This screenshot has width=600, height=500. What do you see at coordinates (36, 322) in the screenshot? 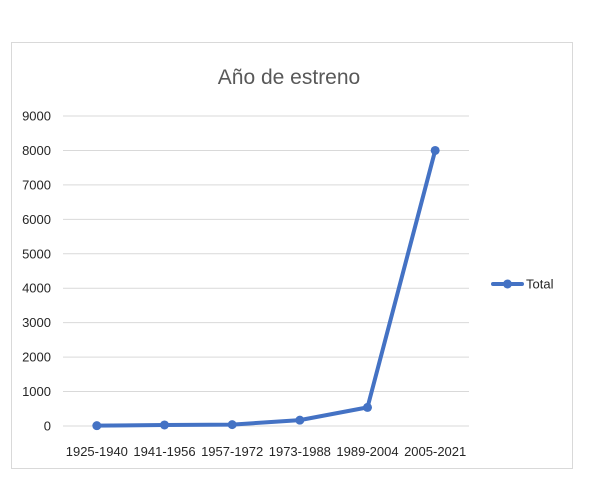
I see `y-tick-label: 3000` at bounding box center [36, 322].